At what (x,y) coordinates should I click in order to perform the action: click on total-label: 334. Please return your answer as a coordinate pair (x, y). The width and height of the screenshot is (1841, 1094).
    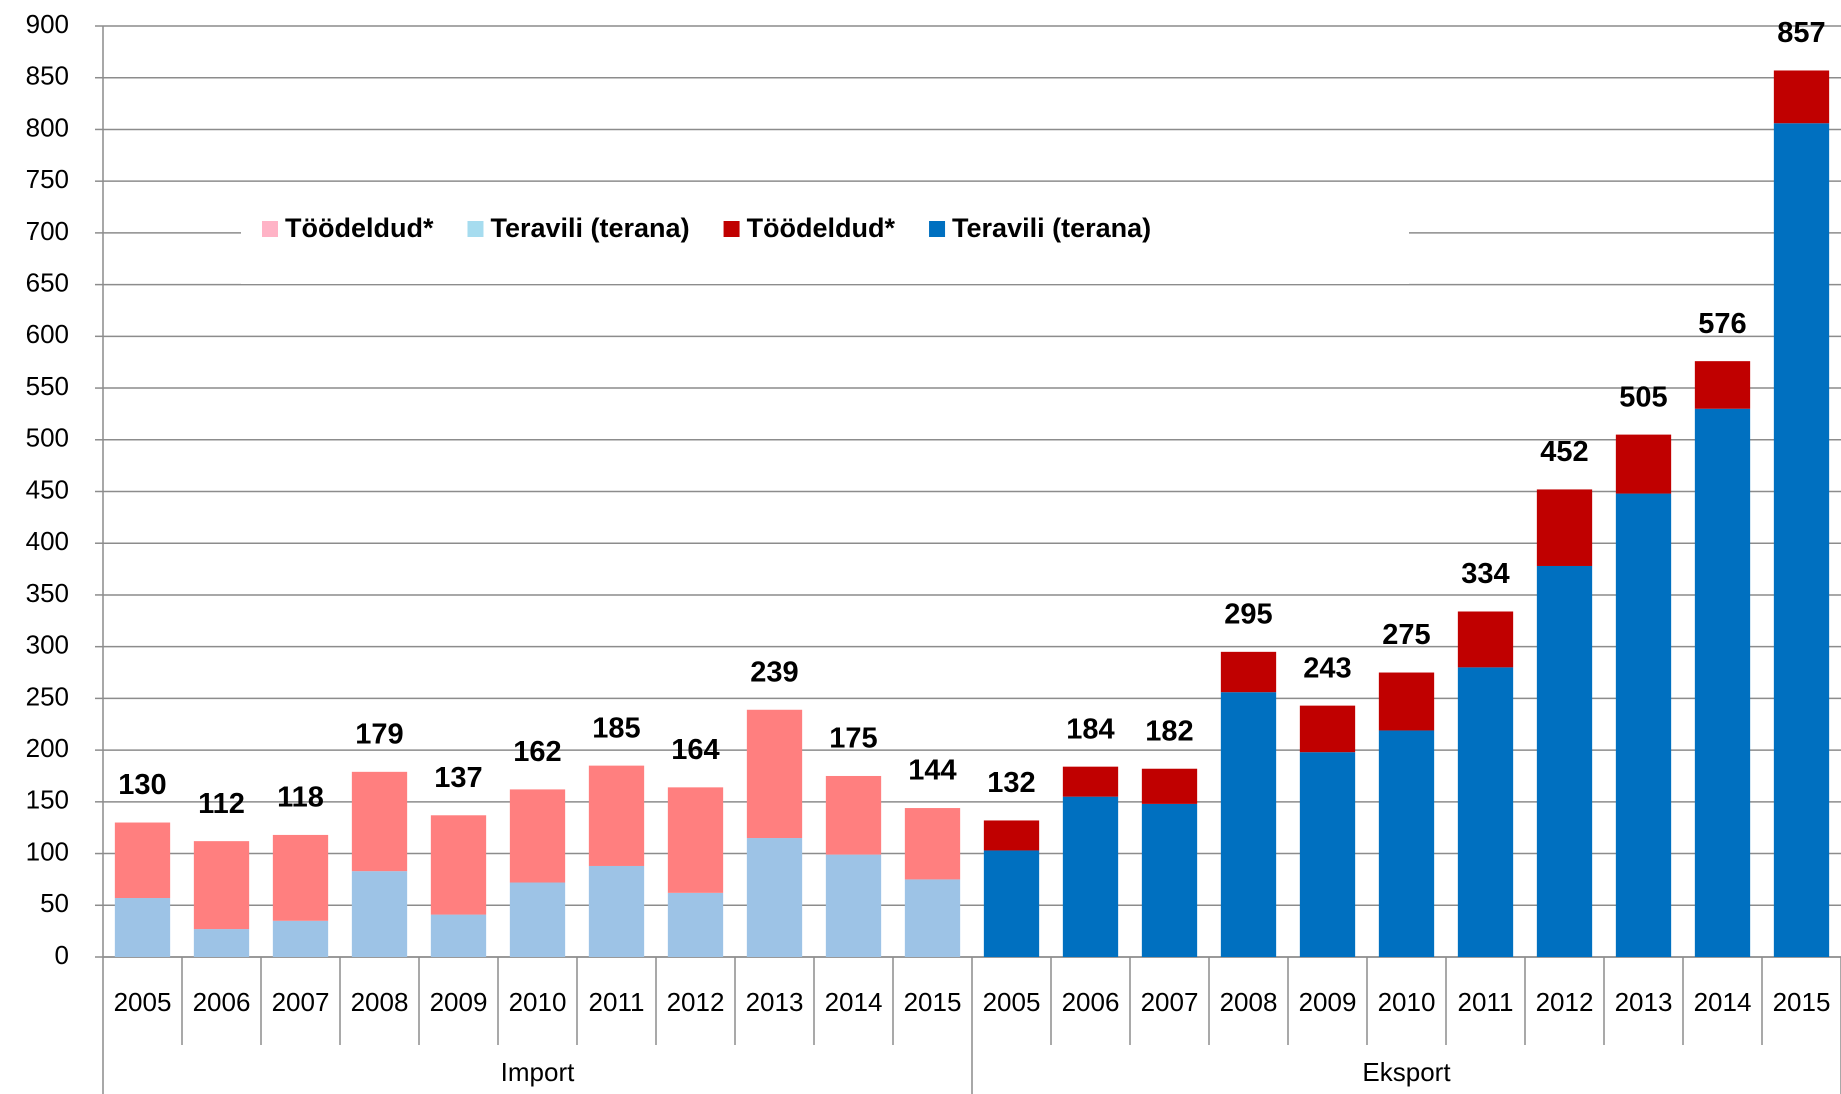
    Looking at the image, I should click on (1485, 574).